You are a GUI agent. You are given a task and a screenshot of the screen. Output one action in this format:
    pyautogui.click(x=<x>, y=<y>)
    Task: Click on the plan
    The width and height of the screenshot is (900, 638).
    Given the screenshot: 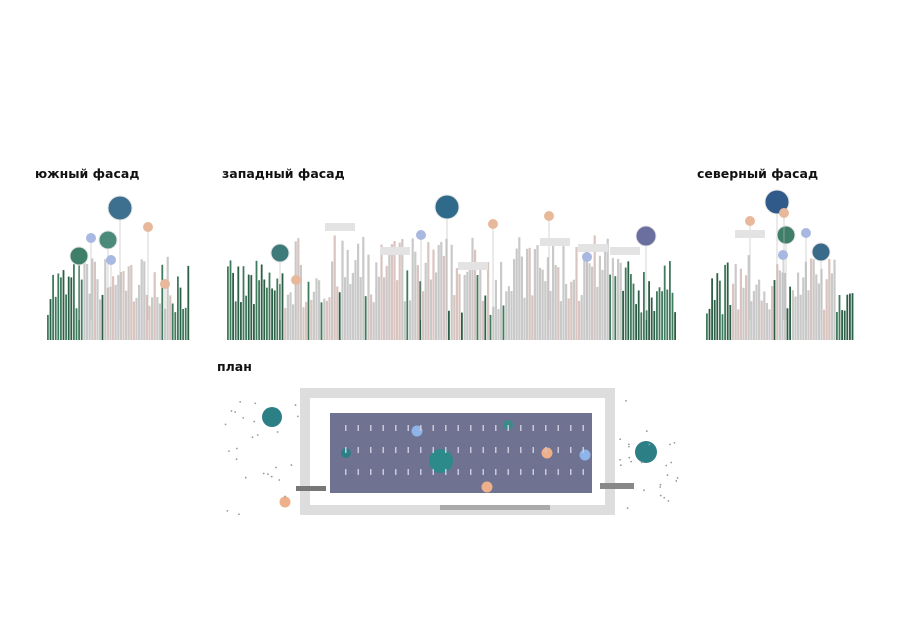 What is the action you would take?
    pyautogui.click(x=451, y=452)
    